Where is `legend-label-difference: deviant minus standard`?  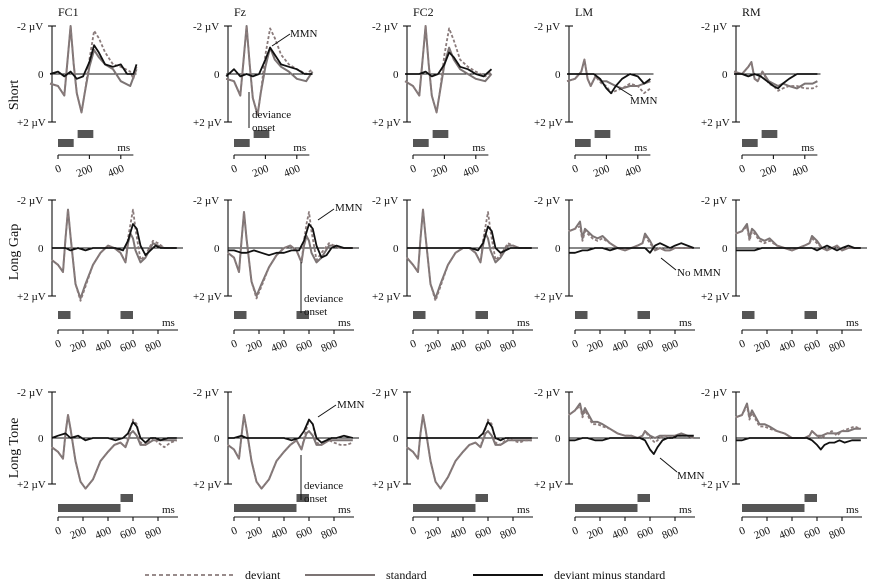
legend-label-difference: deviant minus standard is located at coordinates (609, 575).